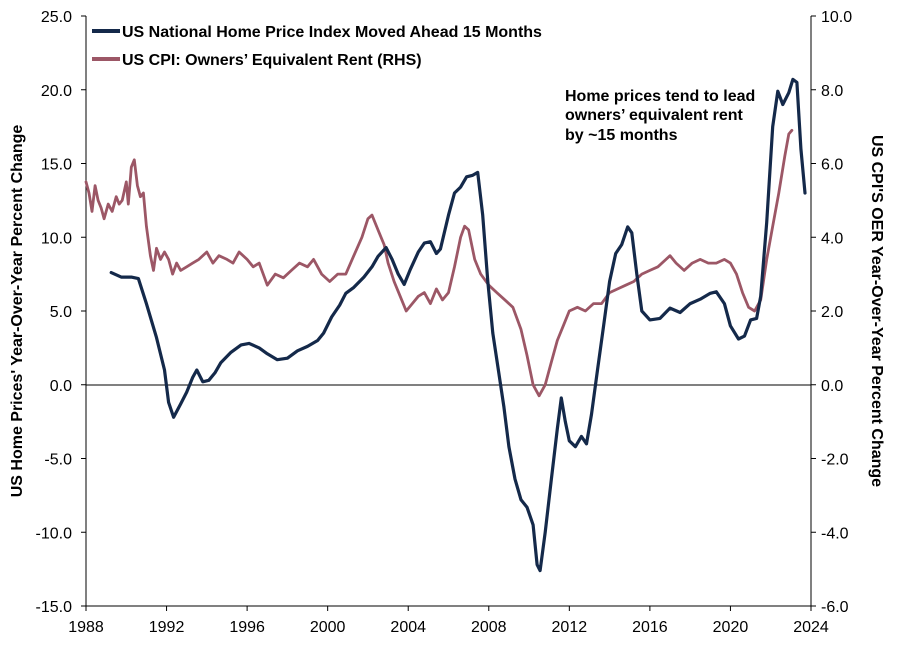  I want to click on left-tick-label: 0.0, so click(61, 386).